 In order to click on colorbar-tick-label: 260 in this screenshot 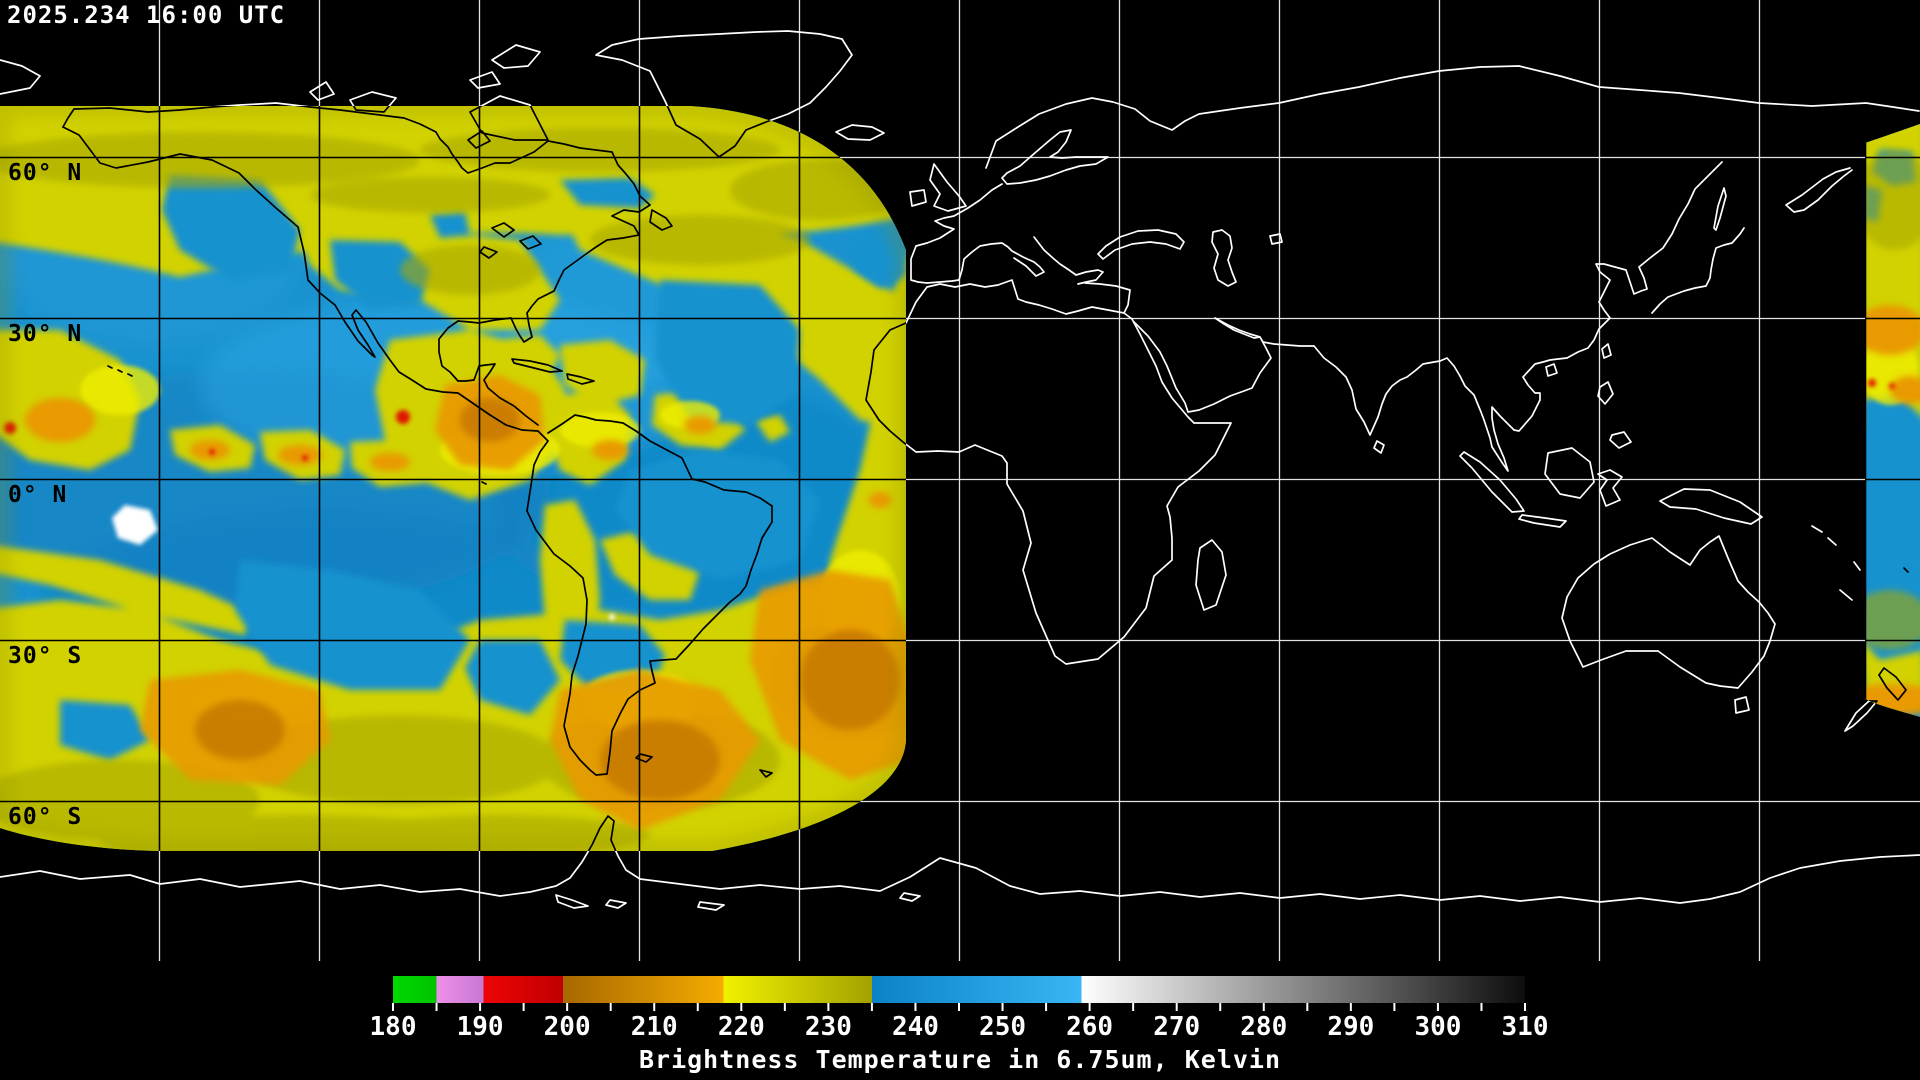, I will do `click(1090, 1027)`.